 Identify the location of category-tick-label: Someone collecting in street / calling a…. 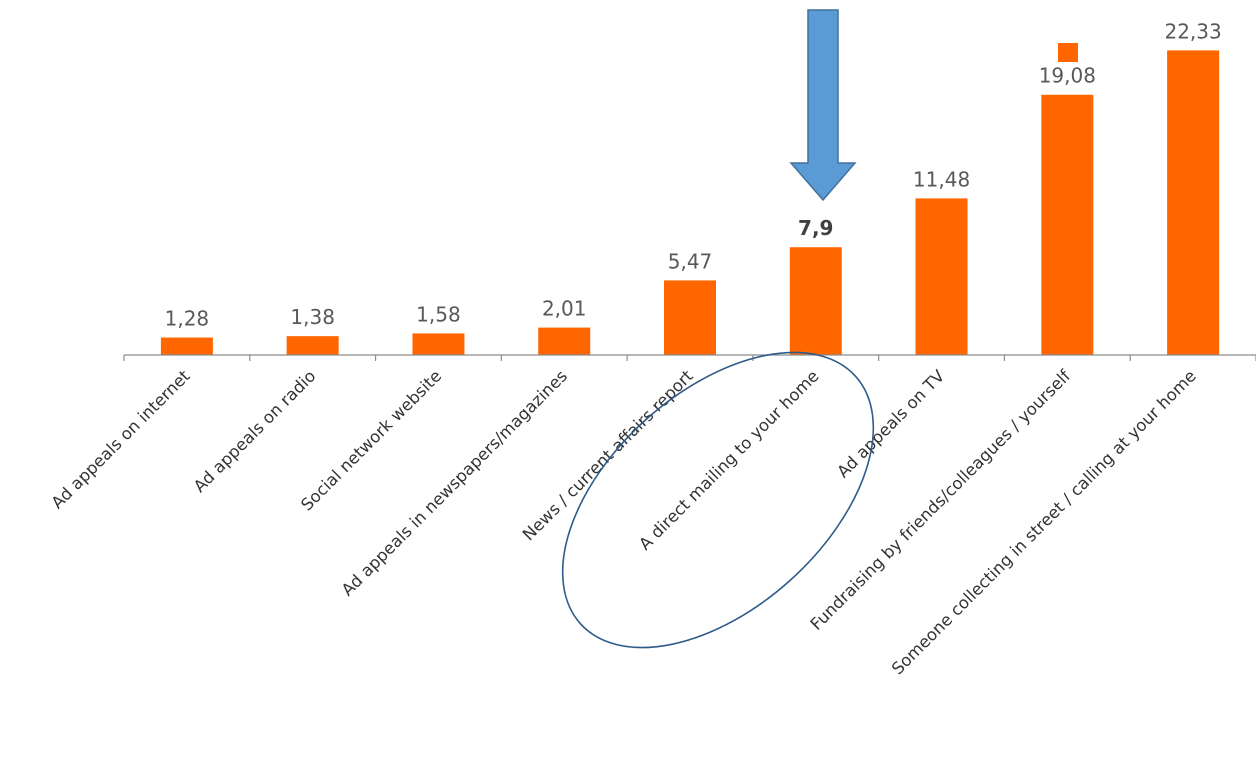
(1044, 522).